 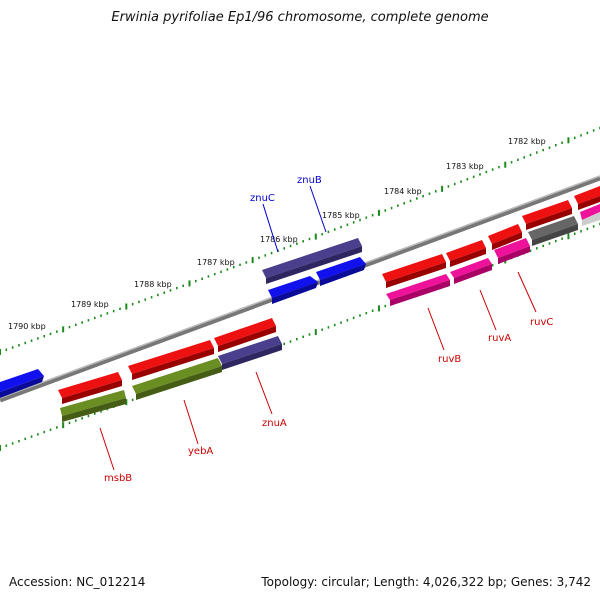 I want to click on gene-label-ruvC: ruvC, so click(x=541, y=322).